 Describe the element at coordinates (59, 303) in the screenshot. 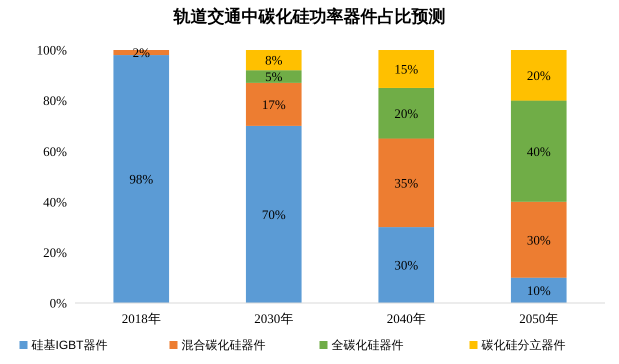

I see `y-tick-label: 0%` at that location.